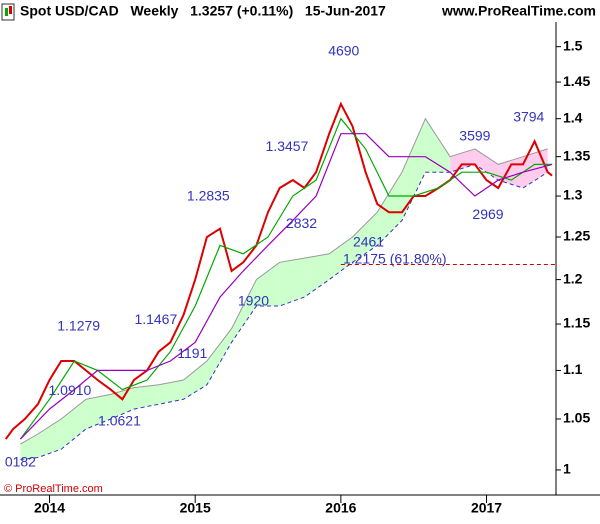 This screenshot has width=600, height=524. Describe the element at coordinates (573, 278) in the screenshot. I see `y-tick-label: 1.2` at that location.